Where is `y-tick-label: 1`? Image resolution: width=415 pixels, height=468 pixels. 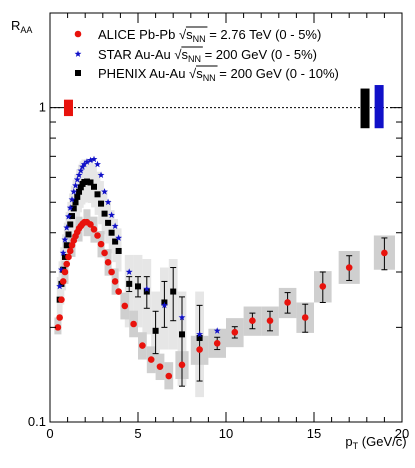 y-tick-label: 1 is located at coordinates (42, 107).